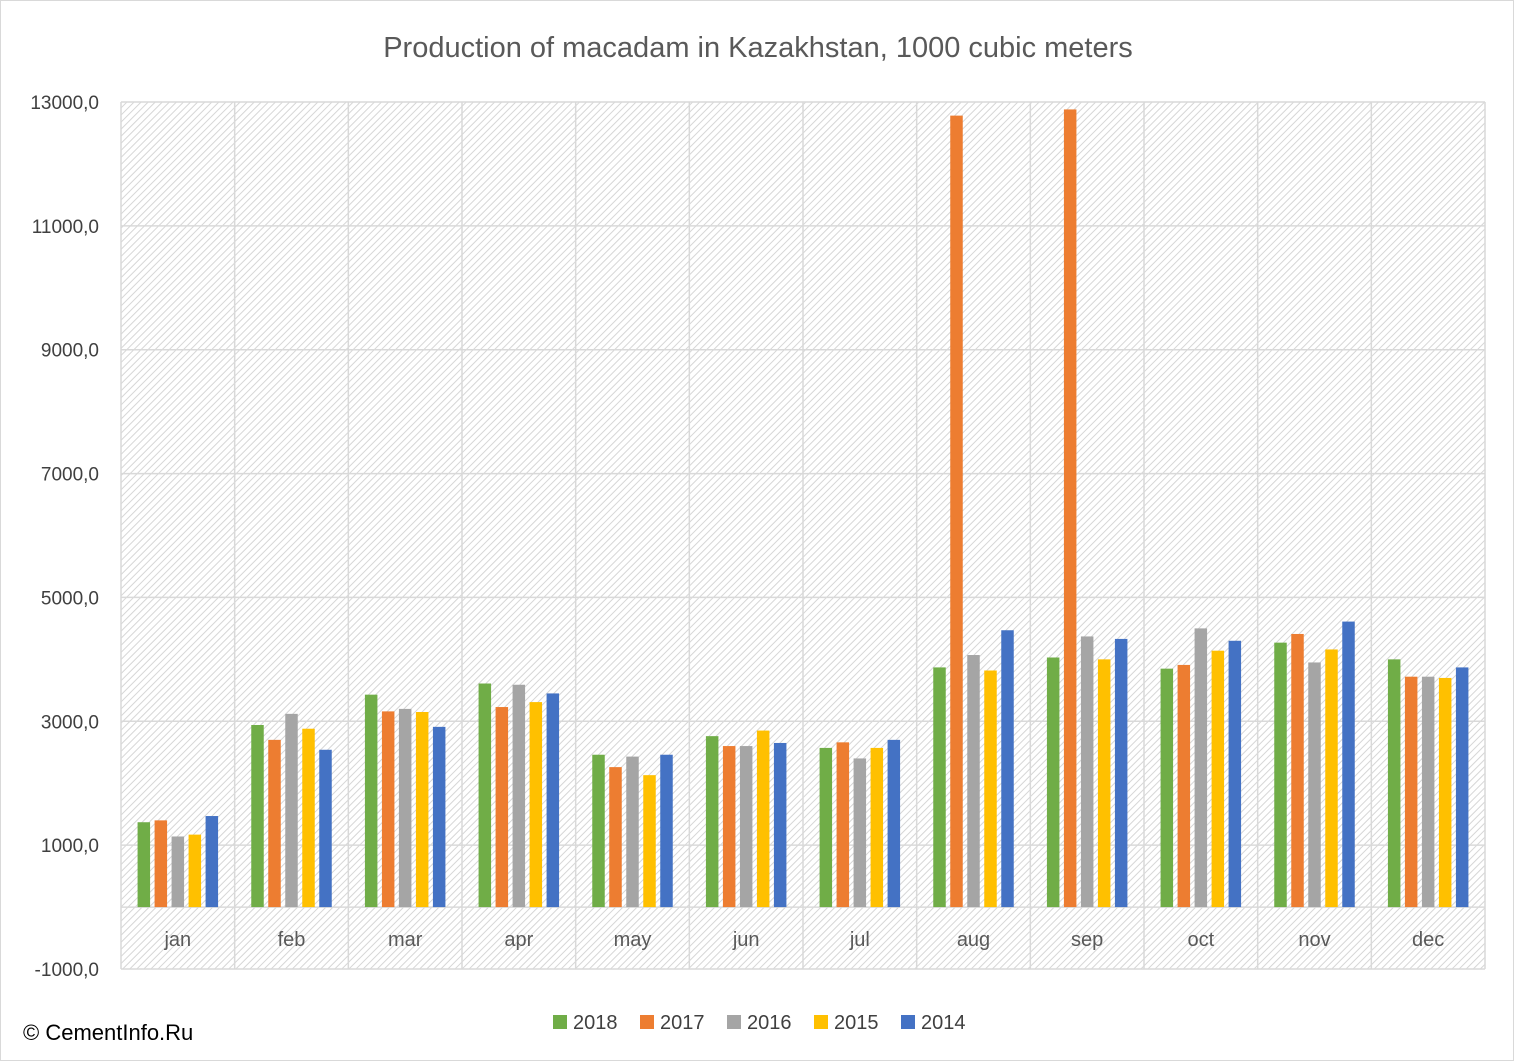  I want to click on bar-2016-nov, so click(1314, 785).